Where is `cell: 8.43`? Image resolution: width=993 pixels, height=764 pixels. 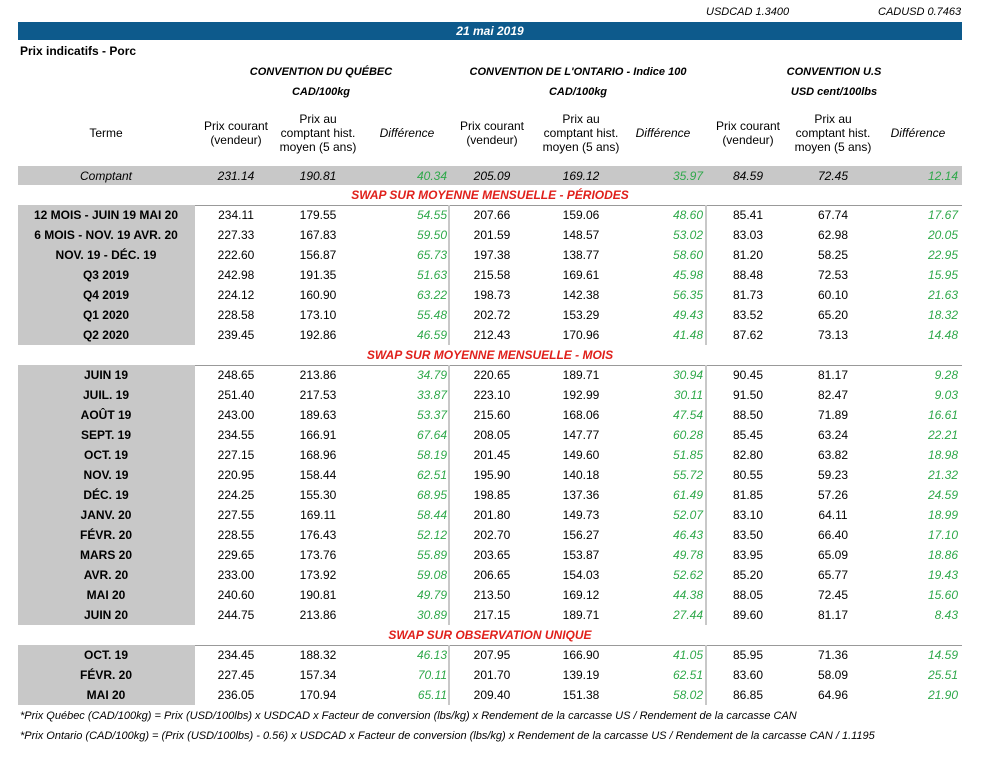
cell: 8.43 is located at coordinates (946, 615).